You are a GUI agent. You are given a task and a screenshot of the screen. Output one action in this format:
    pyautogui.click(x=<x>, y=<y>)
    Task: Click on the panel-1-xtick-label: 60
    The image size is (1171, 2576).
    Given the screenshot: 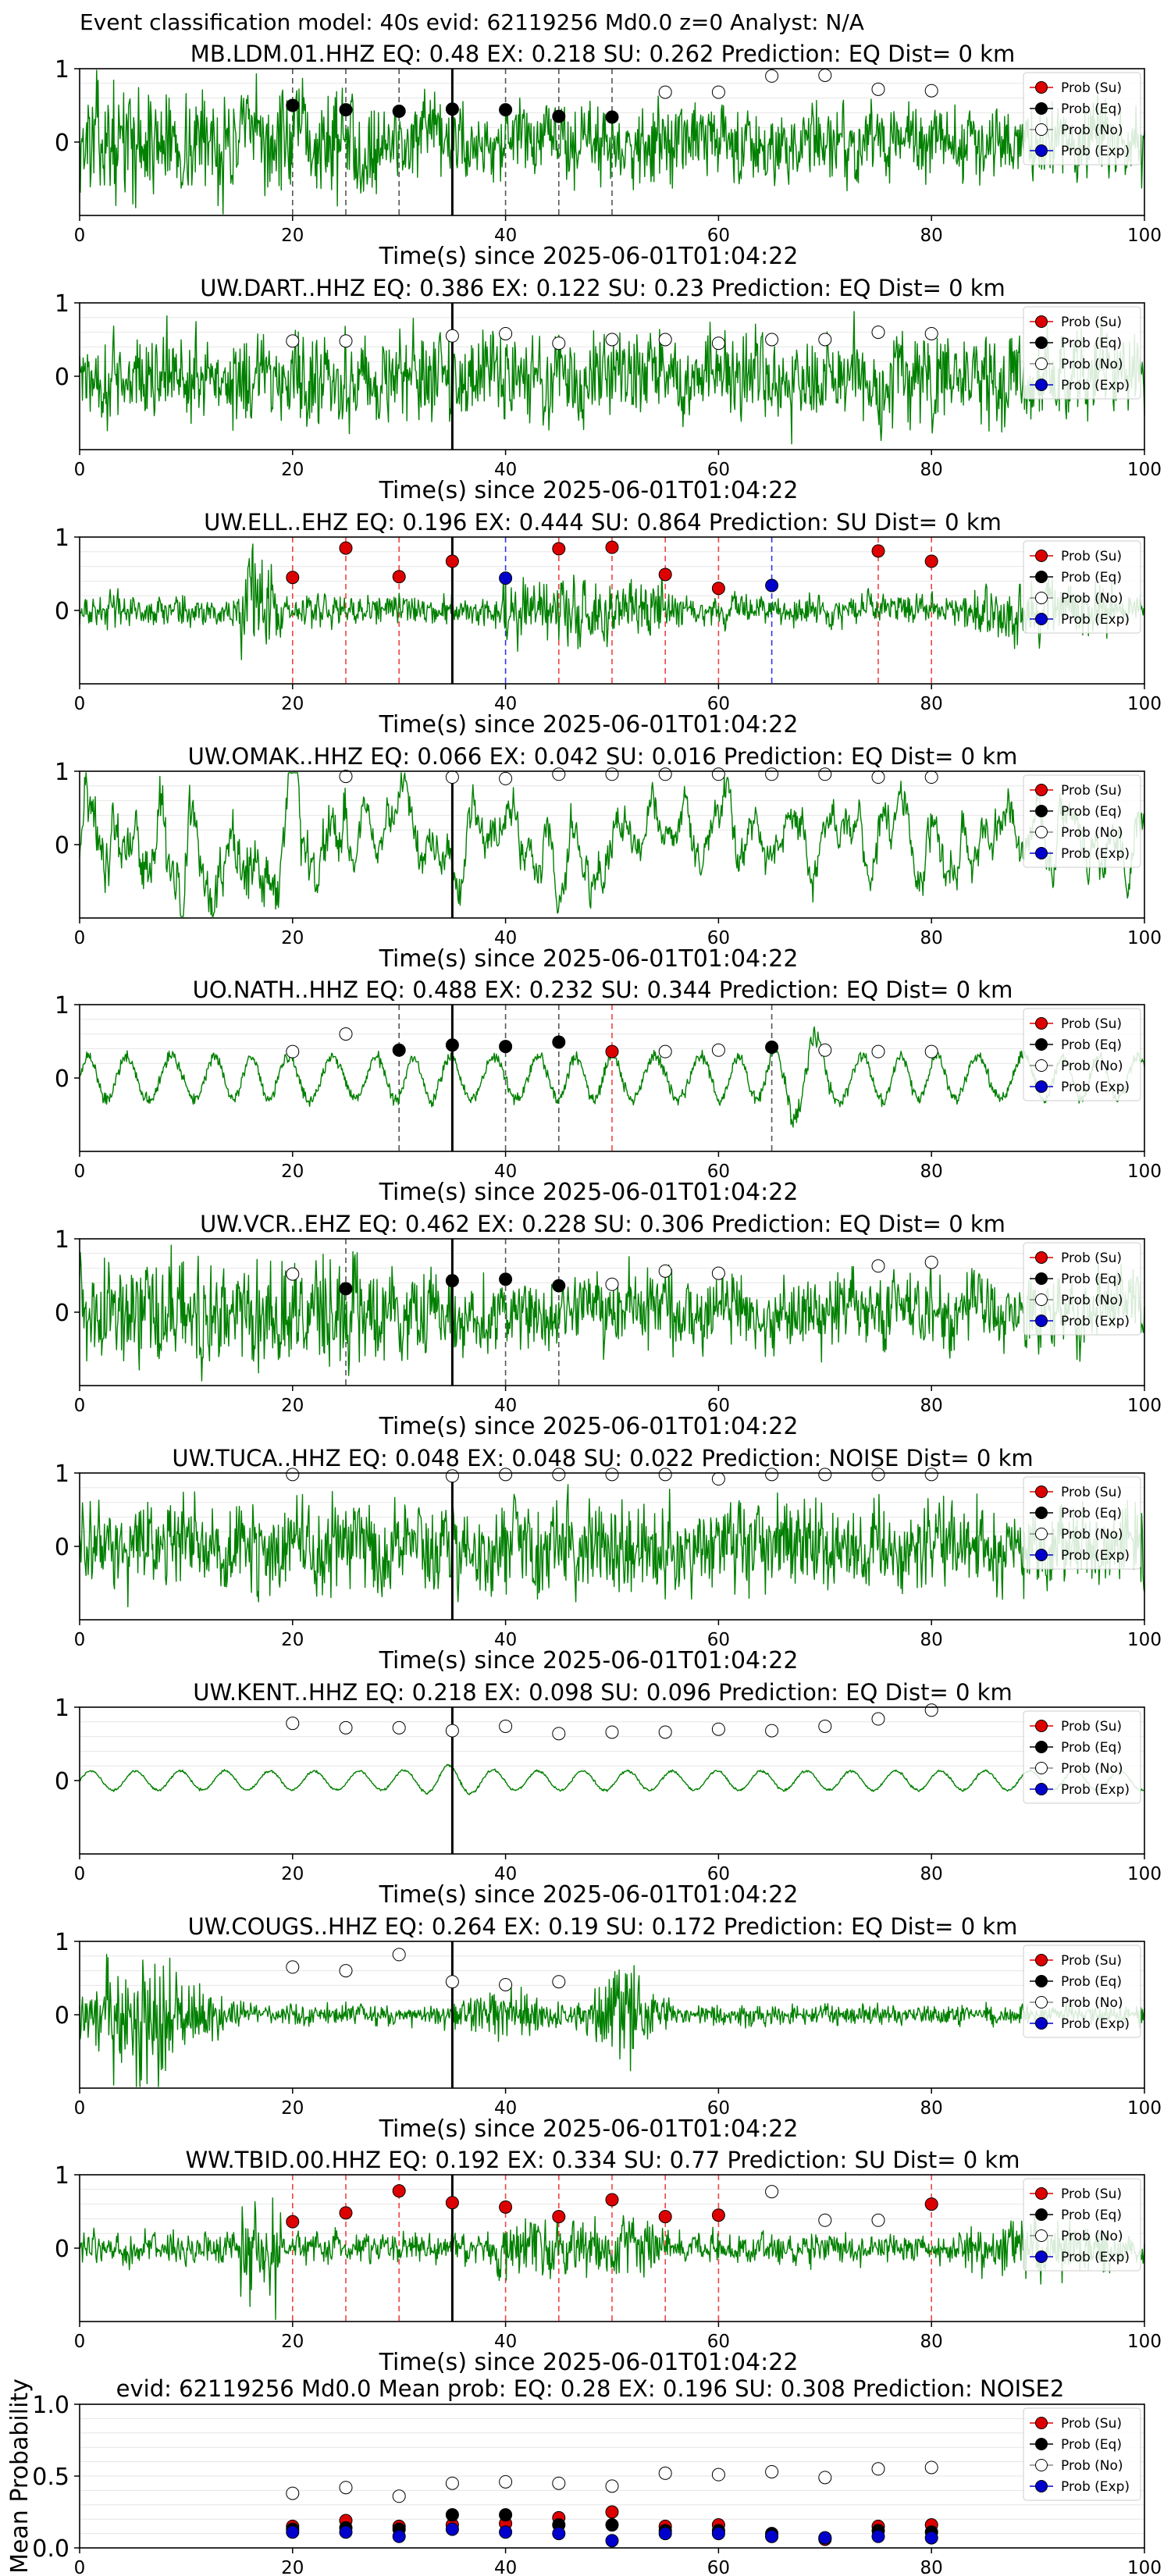 What is the action you would take?
    pyautogui.click(x=718, y=236)
    